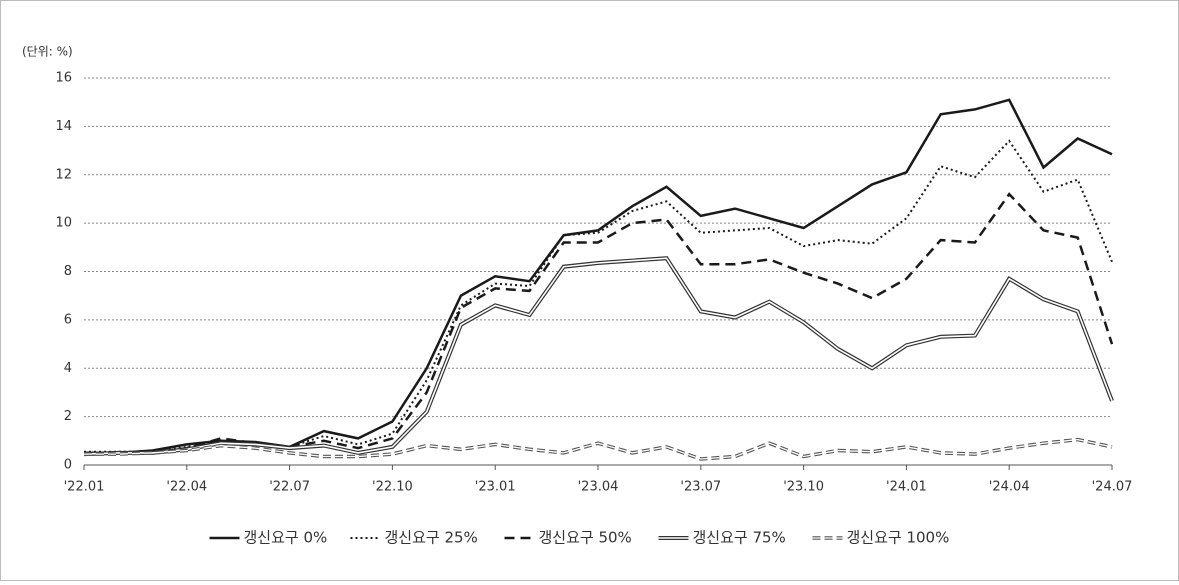 The height and width of the screenshot is (585, 1179). What do you see at coordinates (68, 465) in the screenshot?
I see `y-tick-label: 0` at bounding box center [68, 465].